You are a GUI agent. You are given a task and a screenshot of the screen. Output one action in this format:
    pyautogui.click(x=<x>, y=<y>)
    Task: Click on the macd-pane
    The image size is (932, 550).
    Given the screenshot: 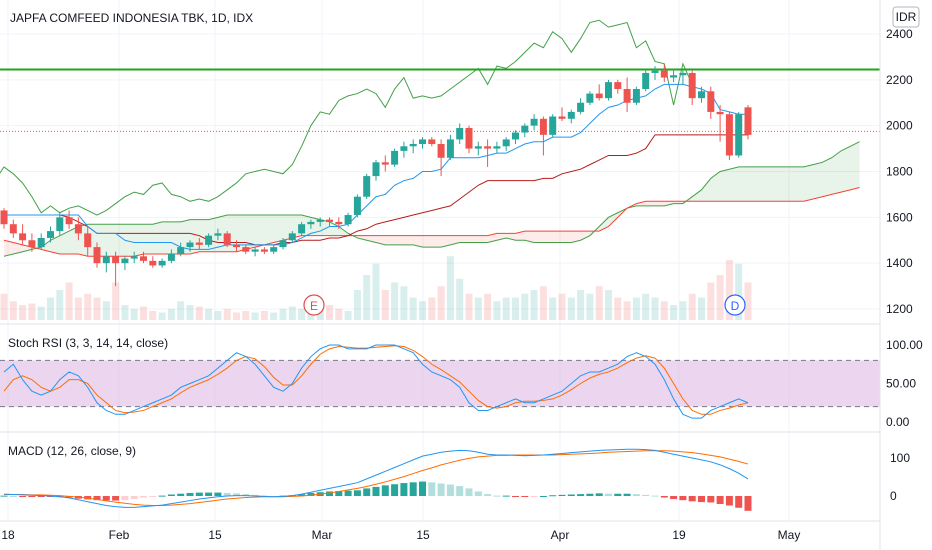 What is the action you would take?
    pyautogui.click(x=376, y=479)
    